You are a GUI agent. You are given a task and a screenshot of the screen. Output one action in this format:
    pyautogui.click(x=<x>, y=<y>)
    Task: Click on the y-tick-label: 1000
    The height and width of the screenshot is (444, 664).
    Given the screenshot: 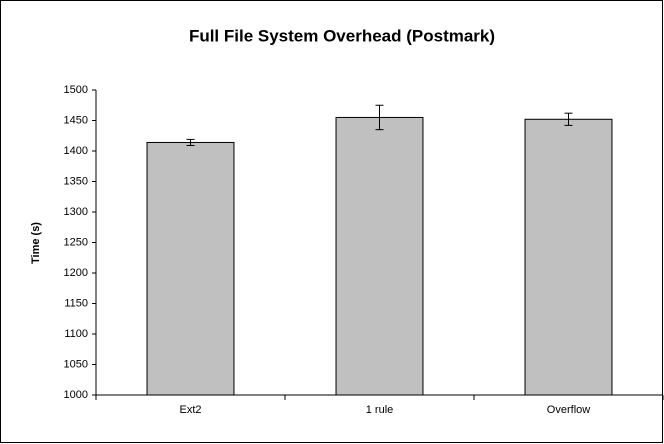 What is the action you would take?
    pyautogui.click(x=76, y=395)
    